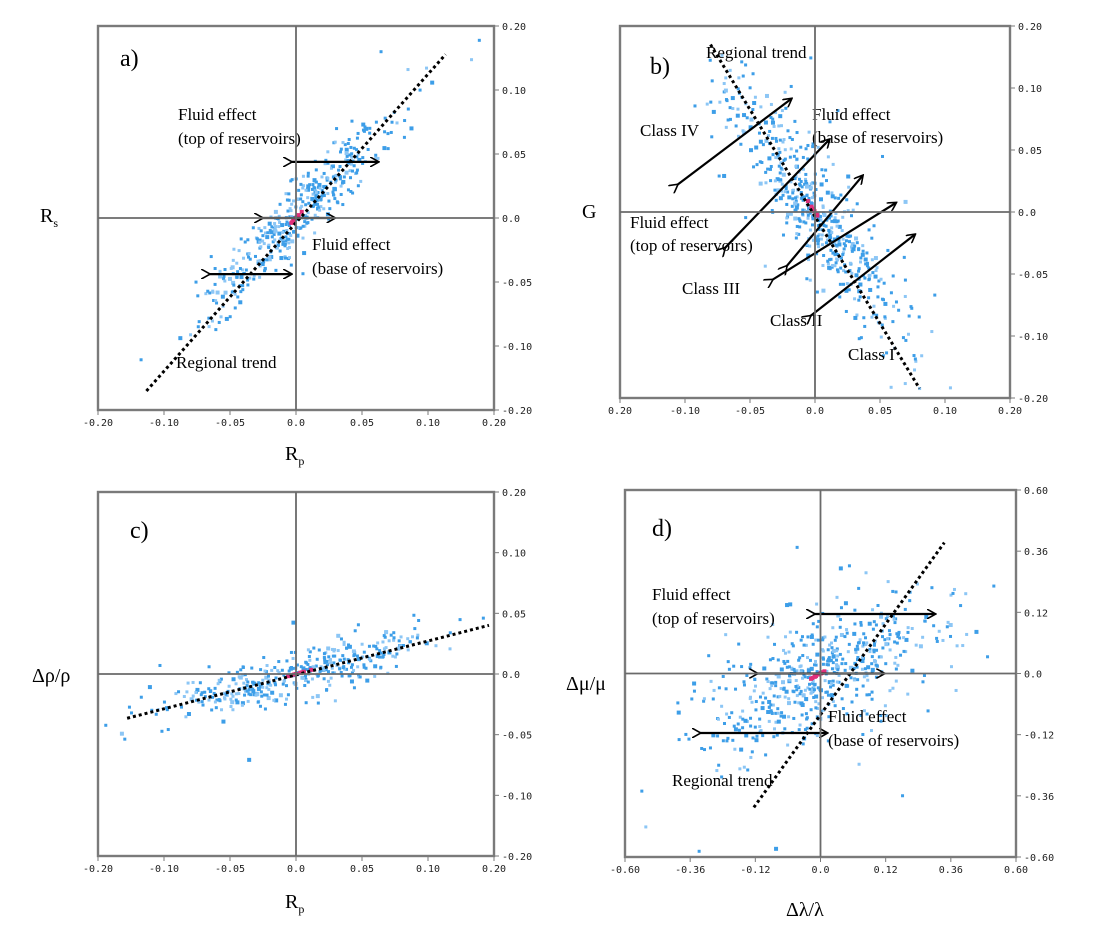 This screenshot has height=940, width=1100. Describe the element at coordinates (292, 454) in the screenshot. I see `panel-a-xlabel-main: R` at that location.